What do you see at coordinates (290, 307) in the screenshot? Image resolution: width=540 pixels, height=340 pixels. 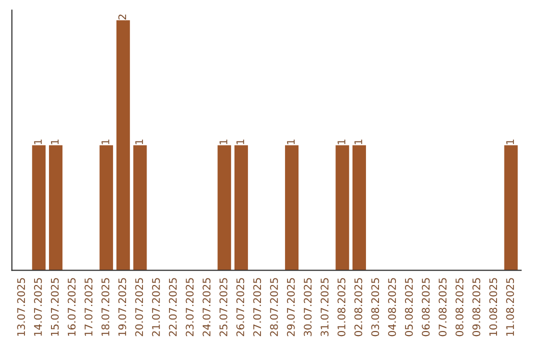 I see `x-tick-label: 29.07.2025` at bounding box center [290, 307].